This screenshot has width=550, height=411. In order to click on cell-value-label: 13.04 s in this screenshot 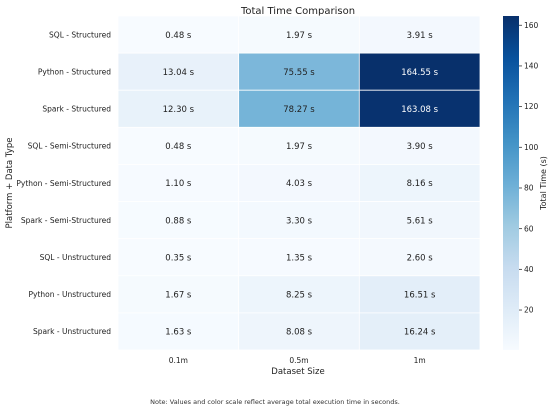, I will do `click(179, 73)`.